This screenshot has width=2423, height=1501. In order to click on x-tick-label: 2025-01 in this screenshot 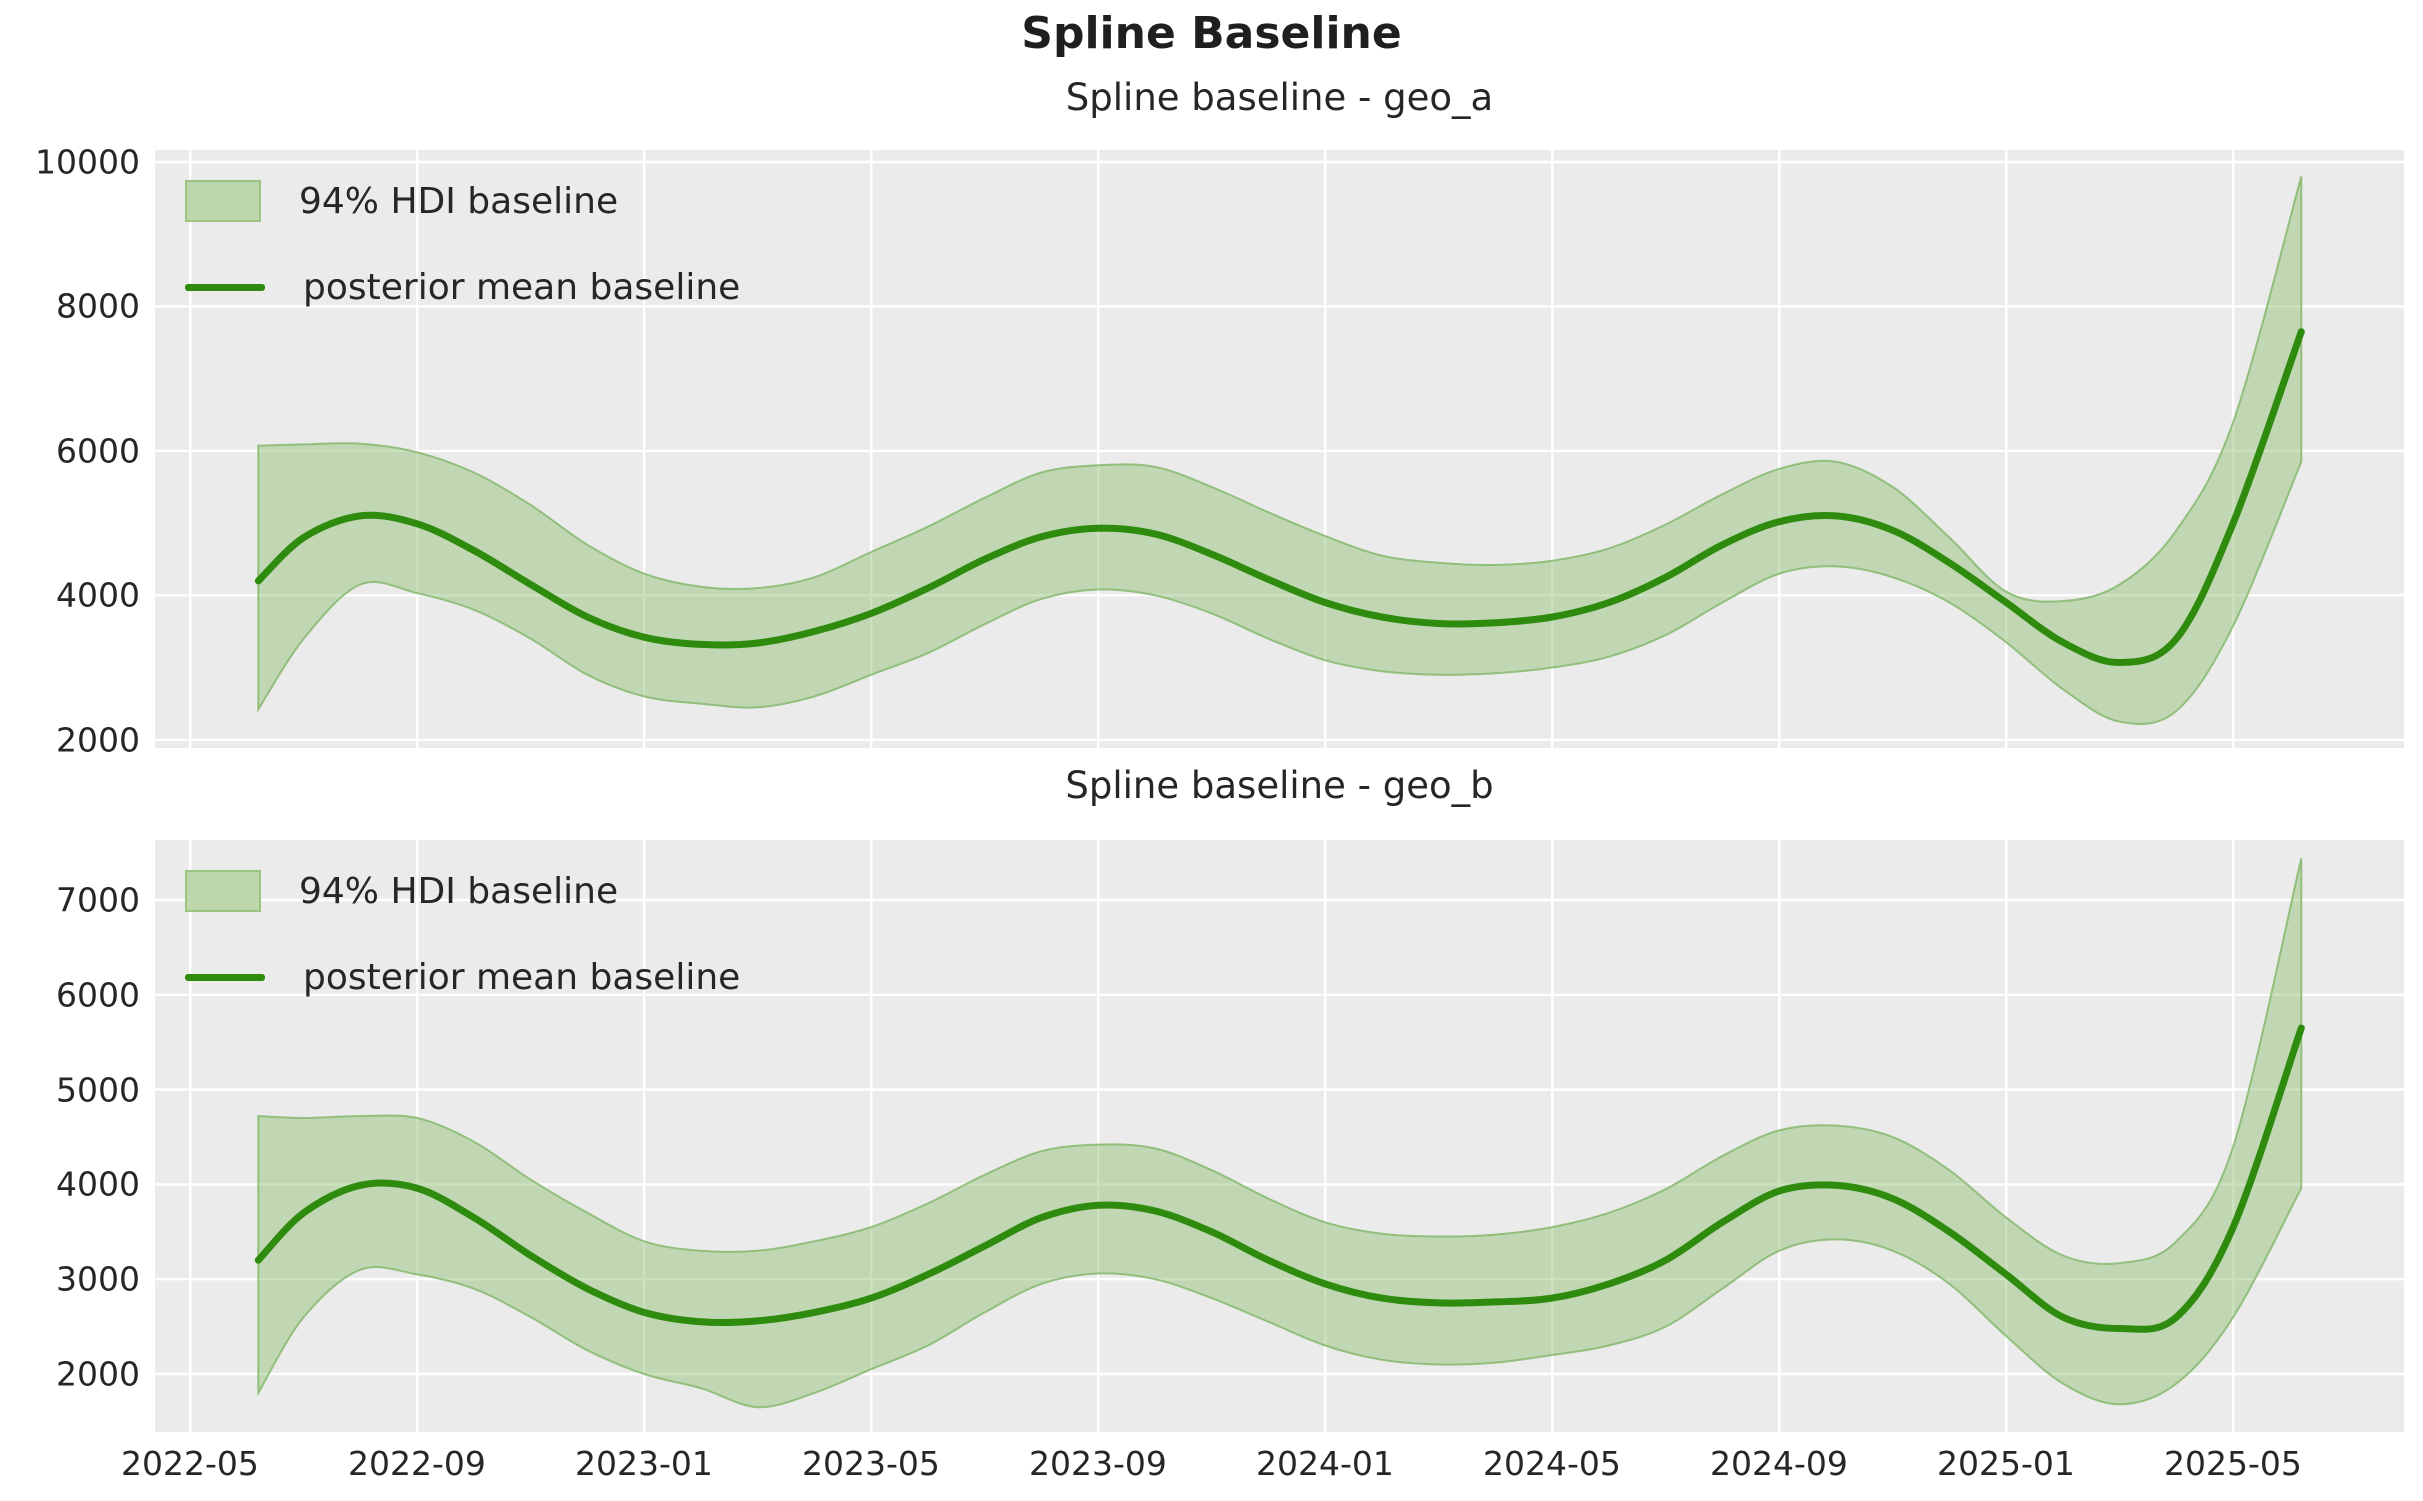, I will do `click(2006, 1463)`.